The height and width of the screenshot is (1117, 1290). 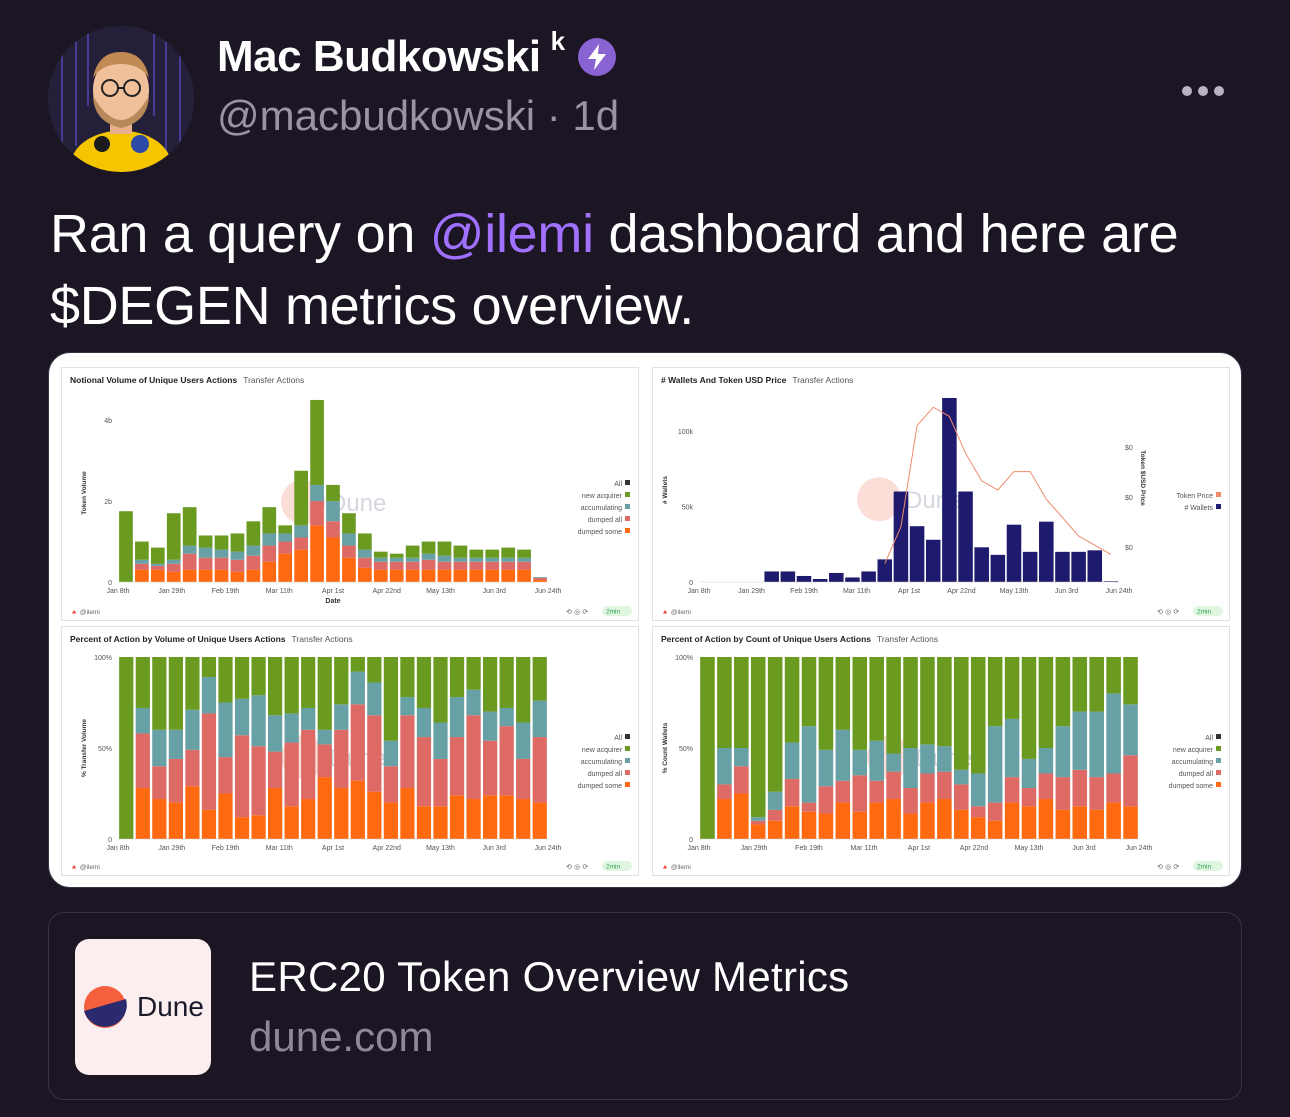 What do you see at coordinates (688, 508) in the screenshot?
I see `y-tick-label: 50k` at bounding box center [688, 508].